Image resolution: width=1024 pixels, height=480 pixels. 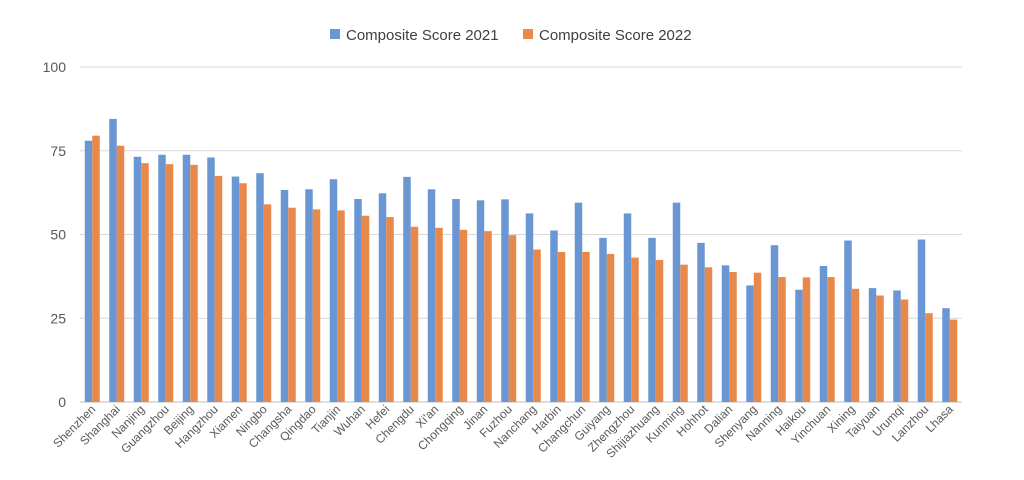 What do you see at coordinates (939, 418) in the screenshot?
I see `x-tick-label: Lhasa` at bounding box center [939, 418].